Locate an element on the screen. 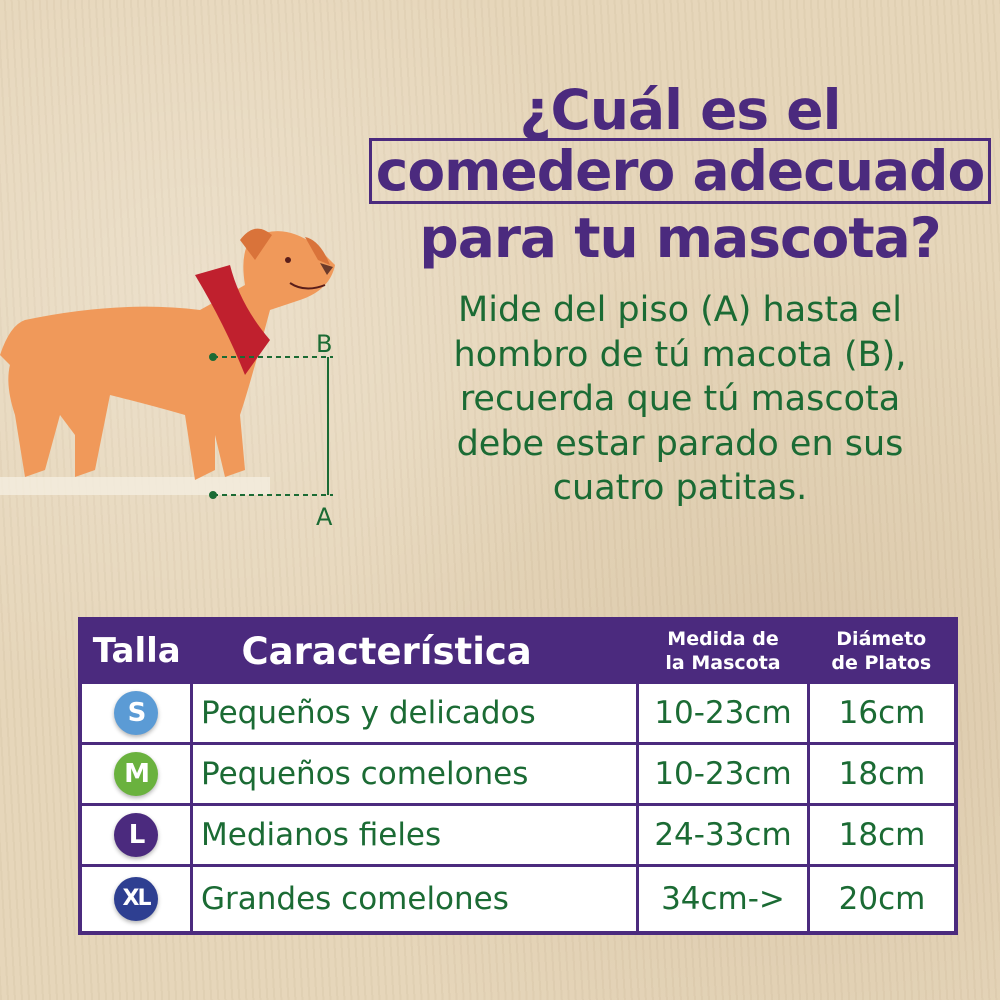 This screenshot has height=1000, width=1000. instruction-line: recuerda que tú mascota is located at coordinates (680, 399).